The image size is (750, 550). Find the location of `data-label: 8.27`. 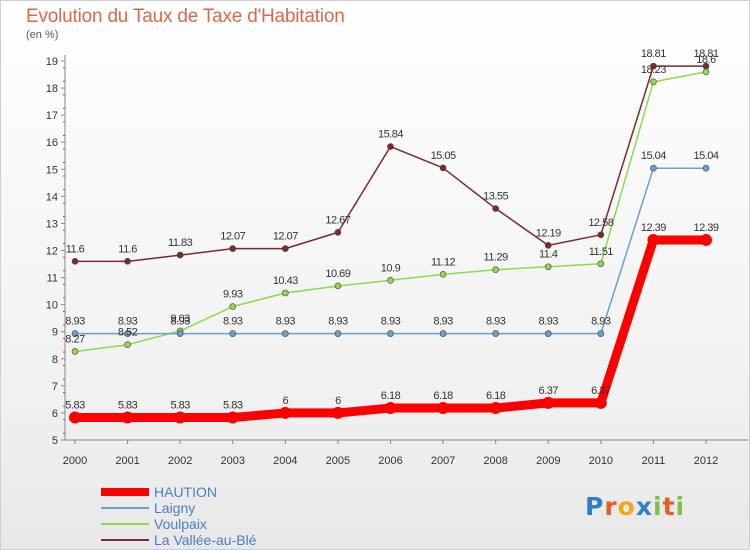

data-label: 8.27 is located at coordinates (75, 339).